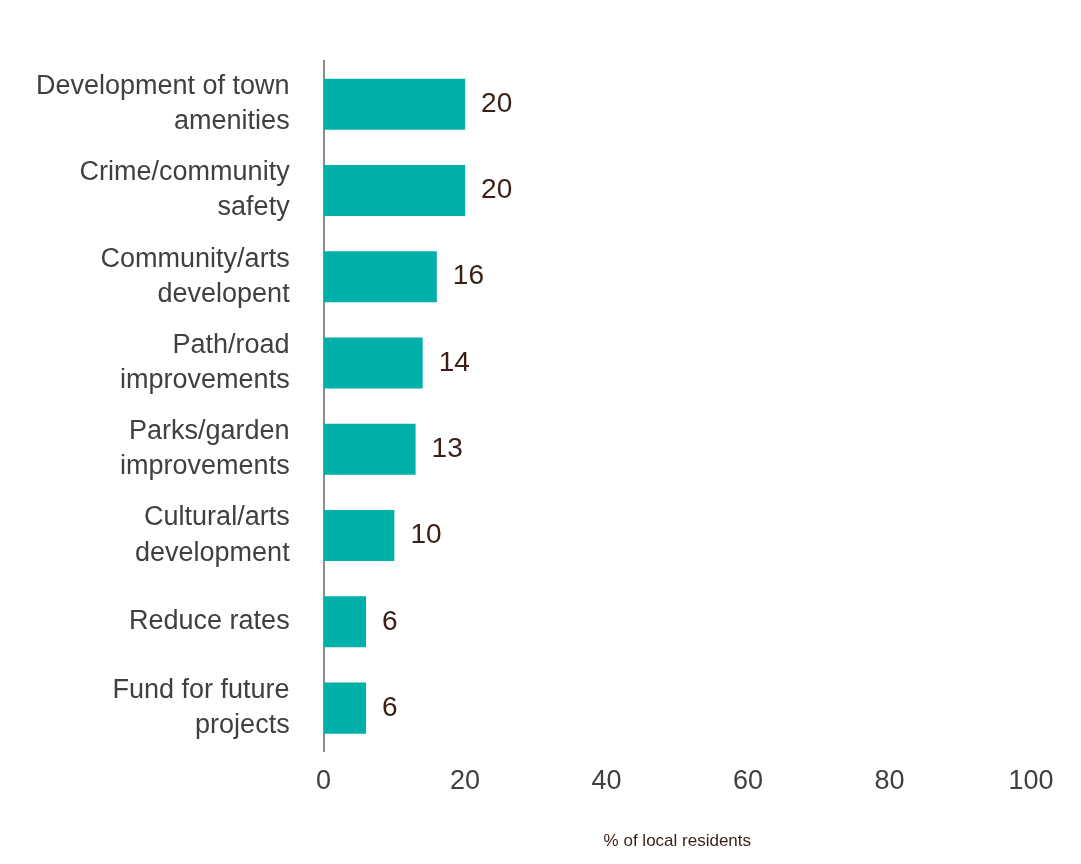 The height and width of the screenshot is (864, 1081). Describe the element at coordinates (1031, 779) in the screenshot. I see `x-tick-label: 100` at that location.